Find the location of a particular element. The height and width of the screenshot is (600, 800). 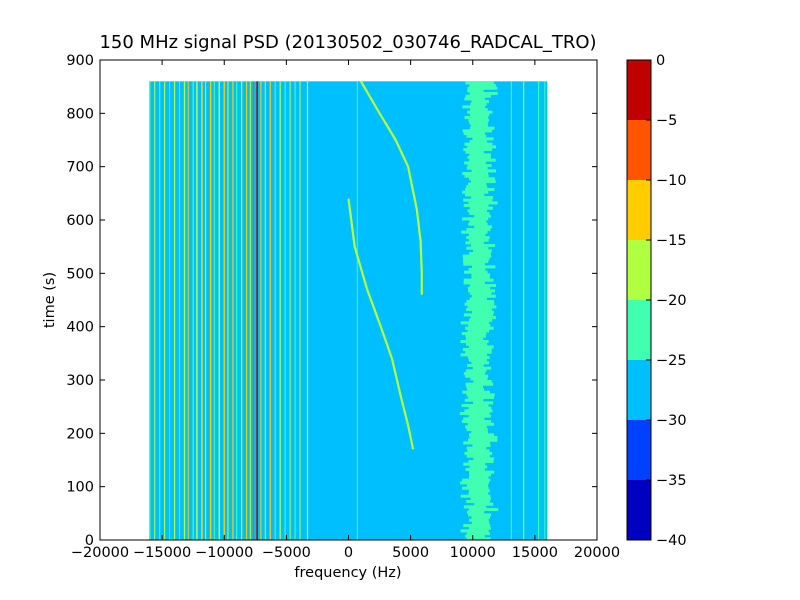

colorbar-tick-label: −5 is located at coordinates (666, 121).